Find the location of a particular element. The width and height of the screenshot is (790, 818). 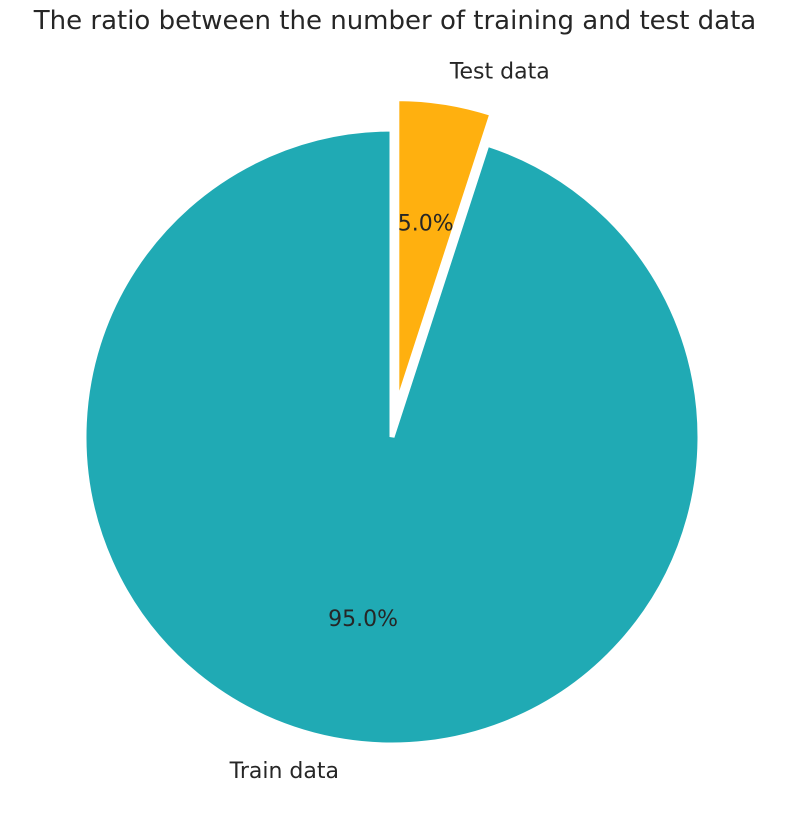

slice-pct-test-data: 5.0% is located at coordinates (426, 224).